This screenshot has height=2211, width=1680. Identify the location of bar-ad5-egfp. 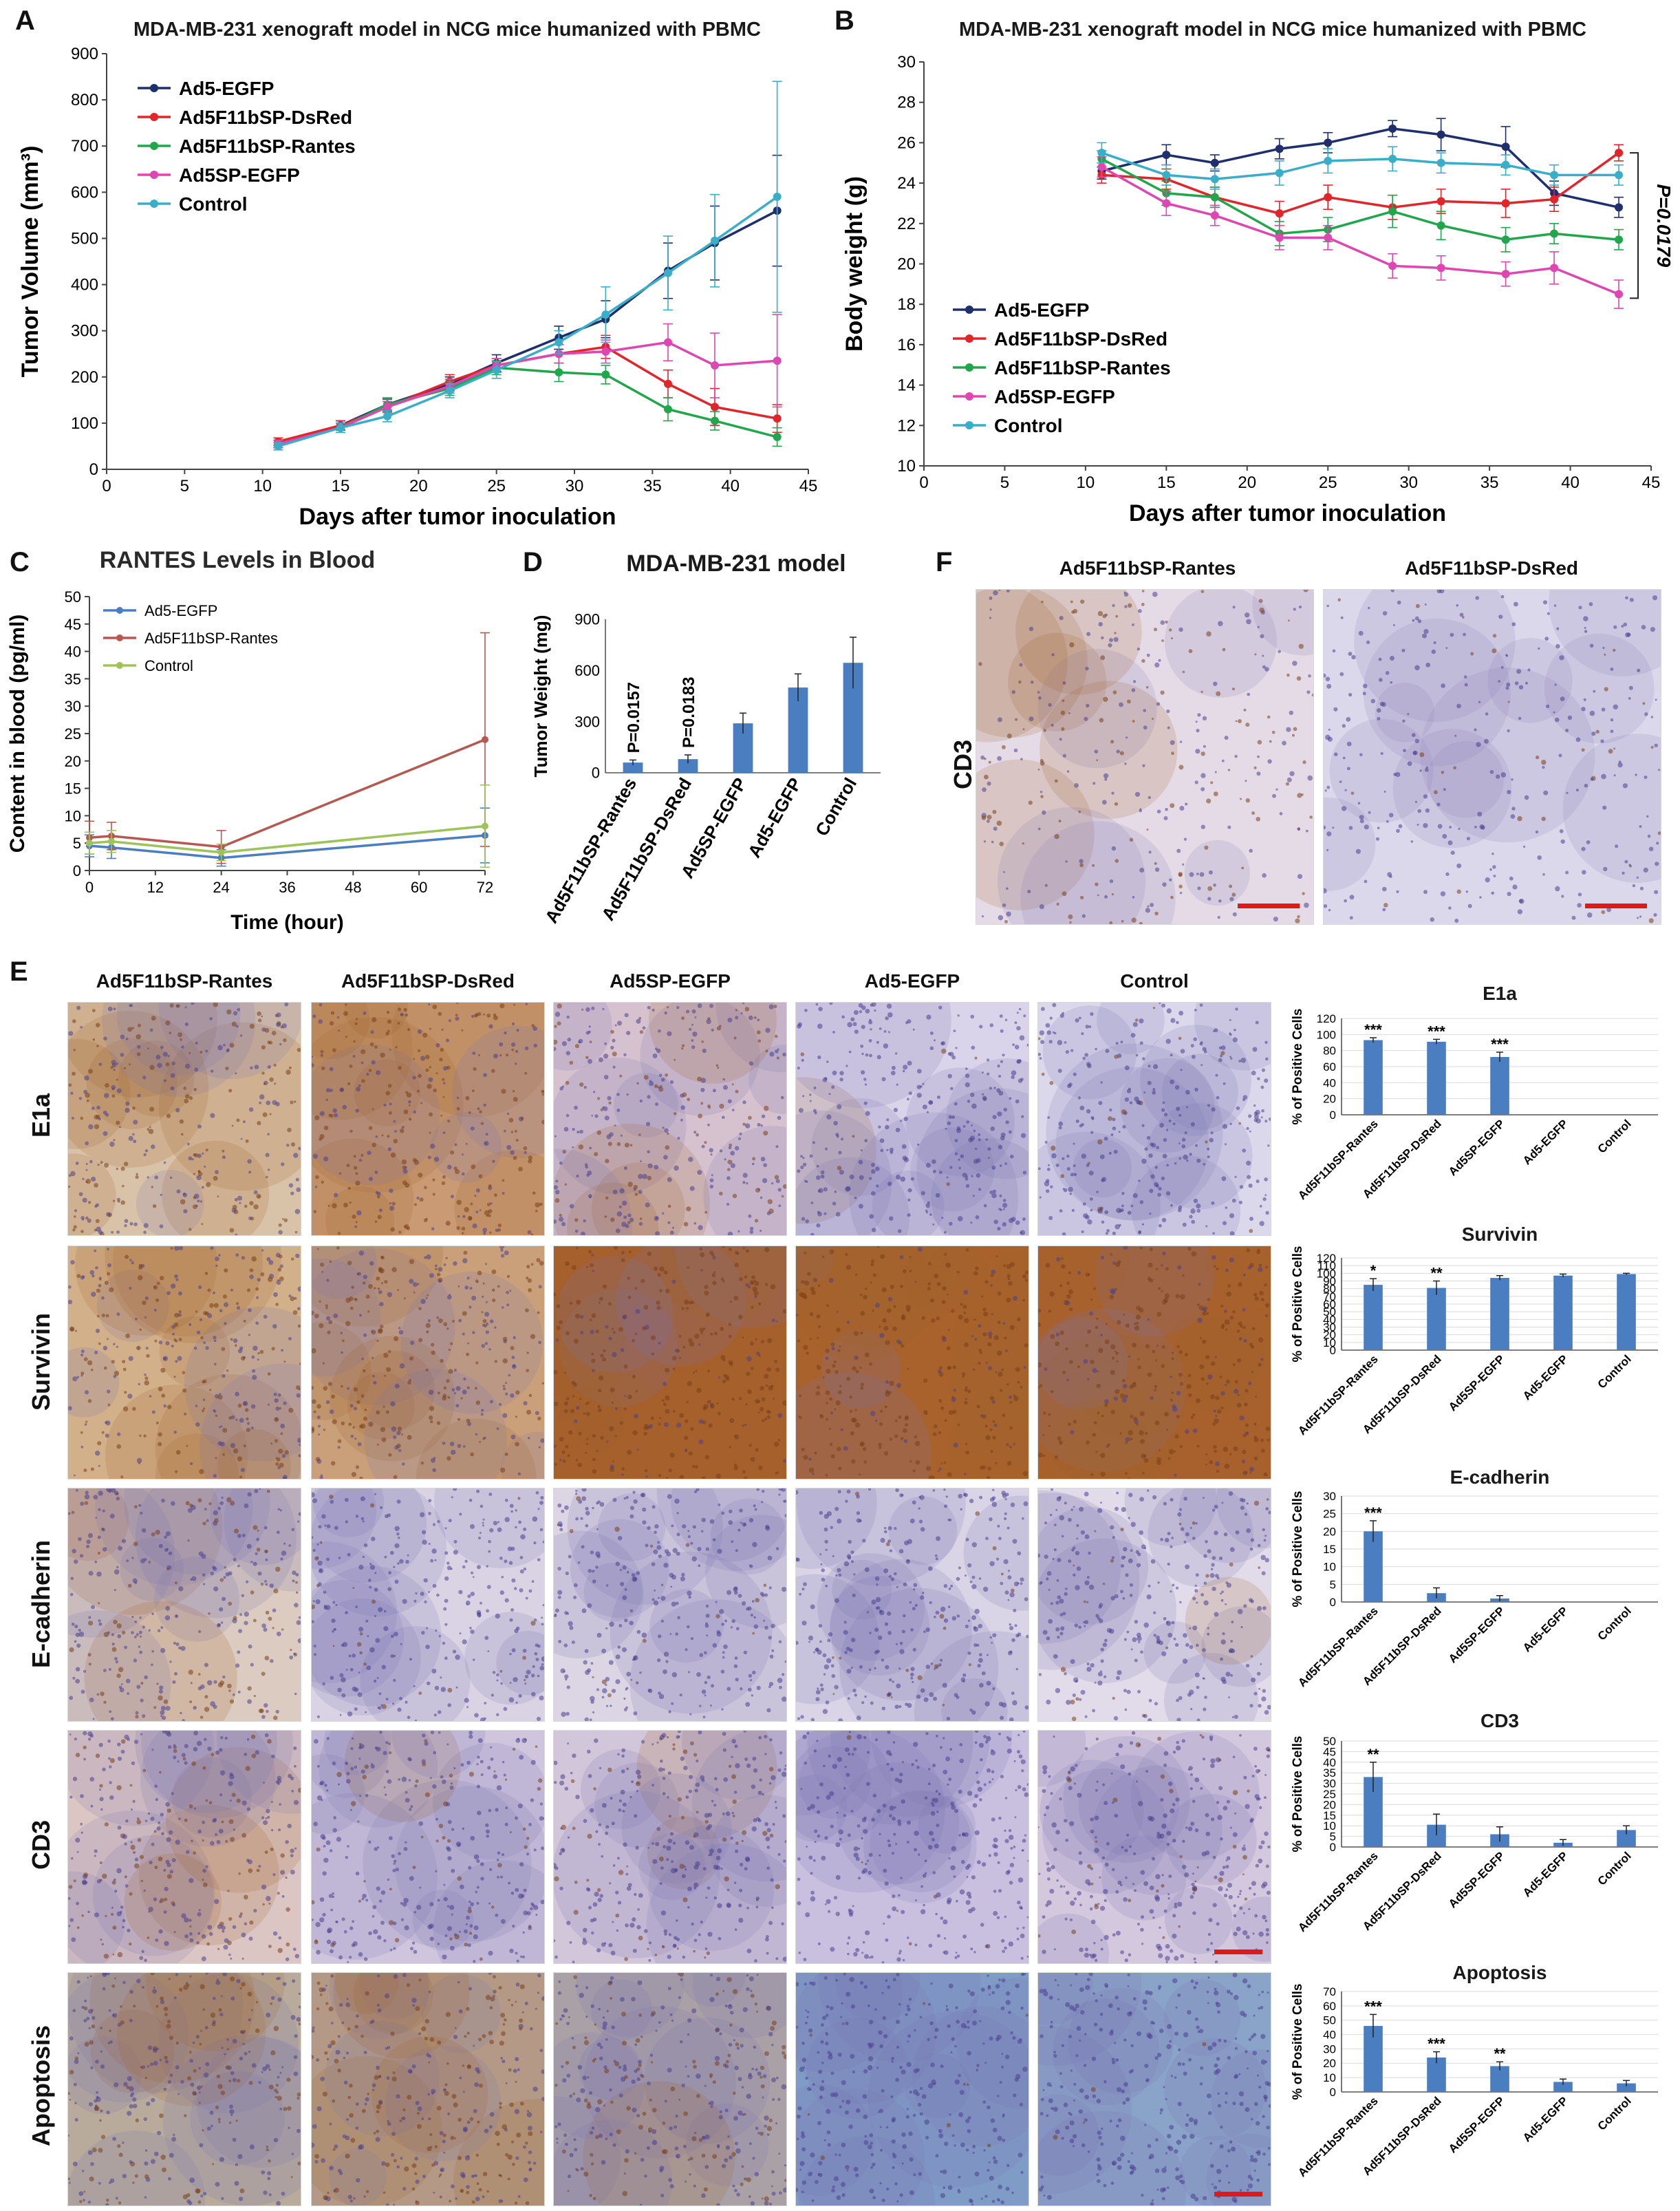
(1563, 1312).